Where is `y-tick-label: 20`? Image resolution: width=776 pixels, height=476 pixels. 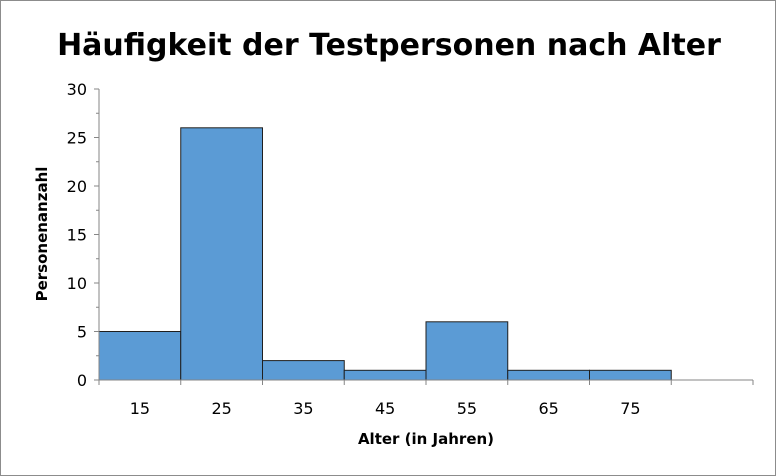 y-tick-label: 20 is located at coordinates (77, 186).